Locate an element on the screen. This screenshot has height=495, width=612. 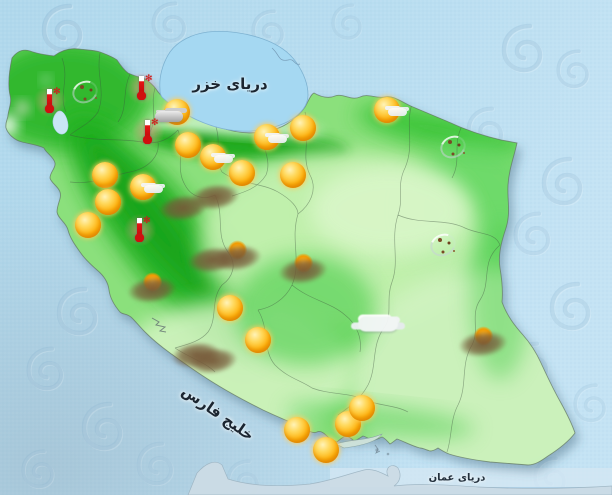
arvand-delta-sketch is located at coordinates (159, 325).